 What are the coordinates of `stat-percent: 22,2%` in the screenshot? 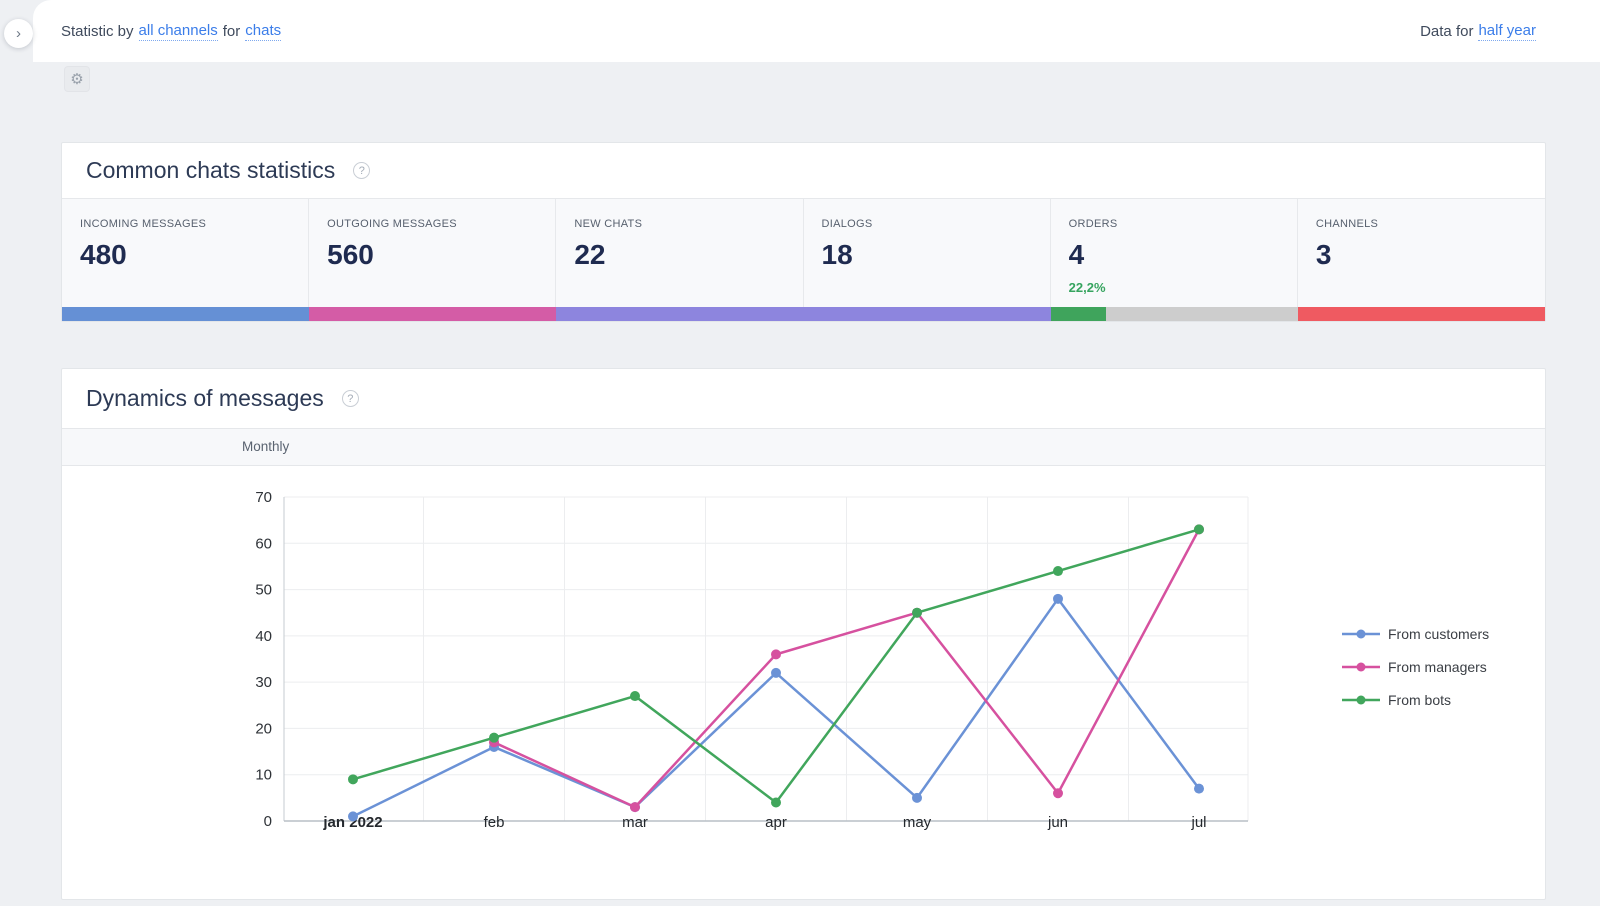 It's located at (1087, 287).